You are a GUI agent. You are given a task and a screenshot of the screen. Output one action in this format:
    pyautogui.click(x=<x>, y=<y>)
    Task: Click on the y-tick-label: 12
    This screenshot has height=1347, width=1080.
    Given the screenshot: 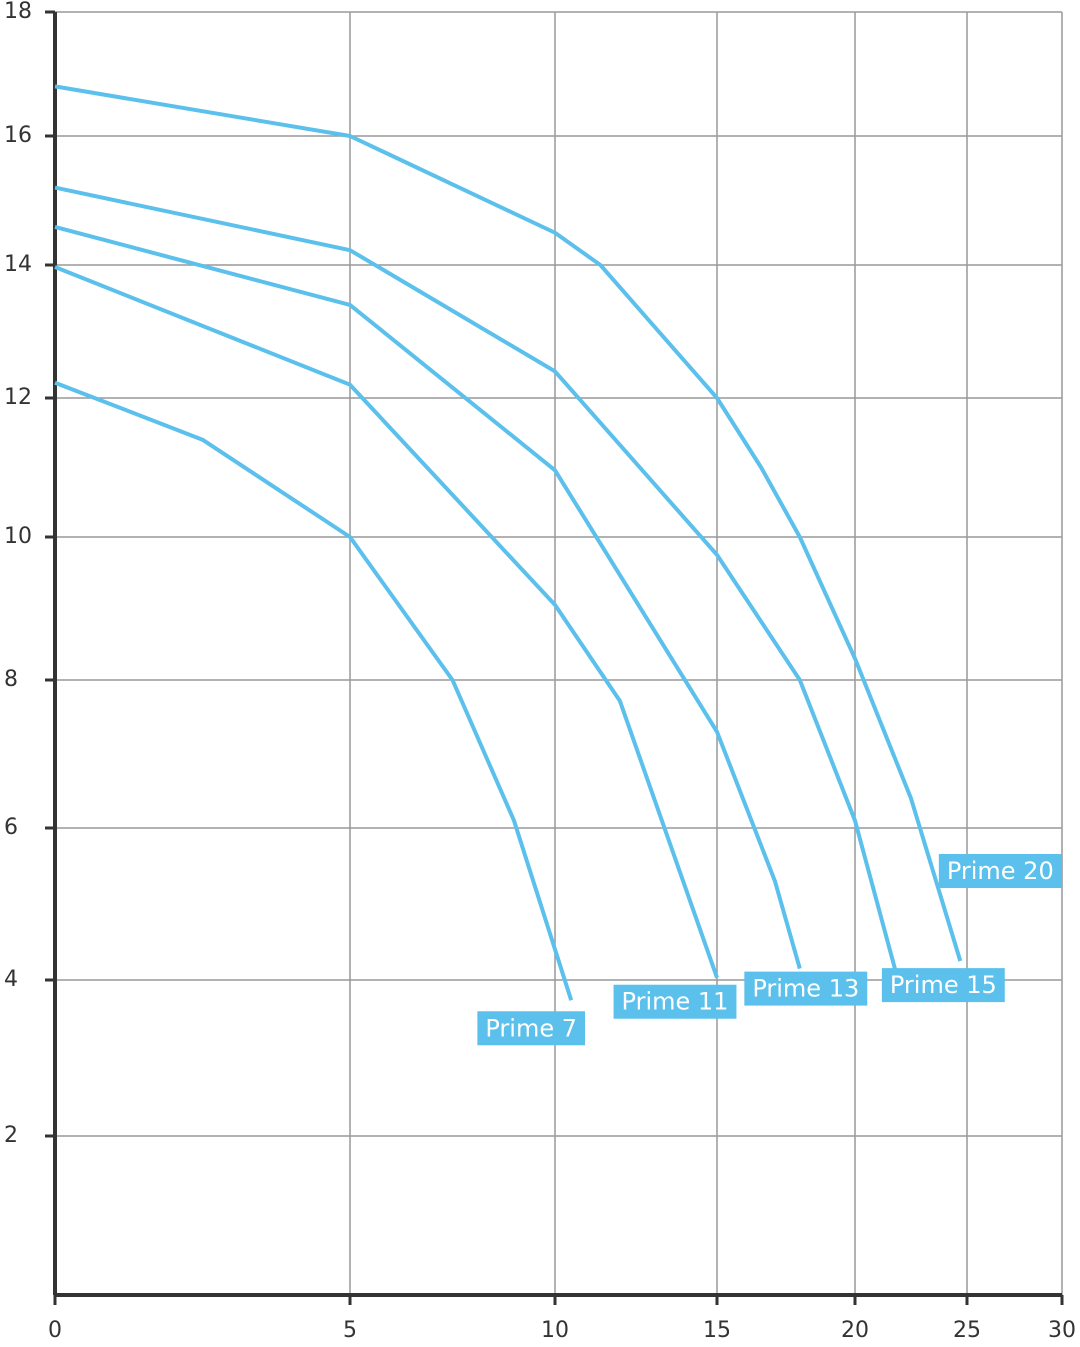 What is the action you would take?
    pyautogui.click(x=18, y=397)
    